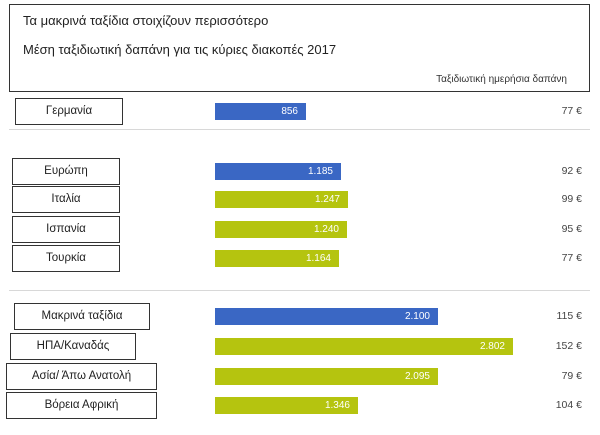 The height and width of the screenshot is (435, 600). Describe the element at coordinates (73, 346) in the screenshot. I see `row-label: ΗΠΑ/Καναδάς` at that location.